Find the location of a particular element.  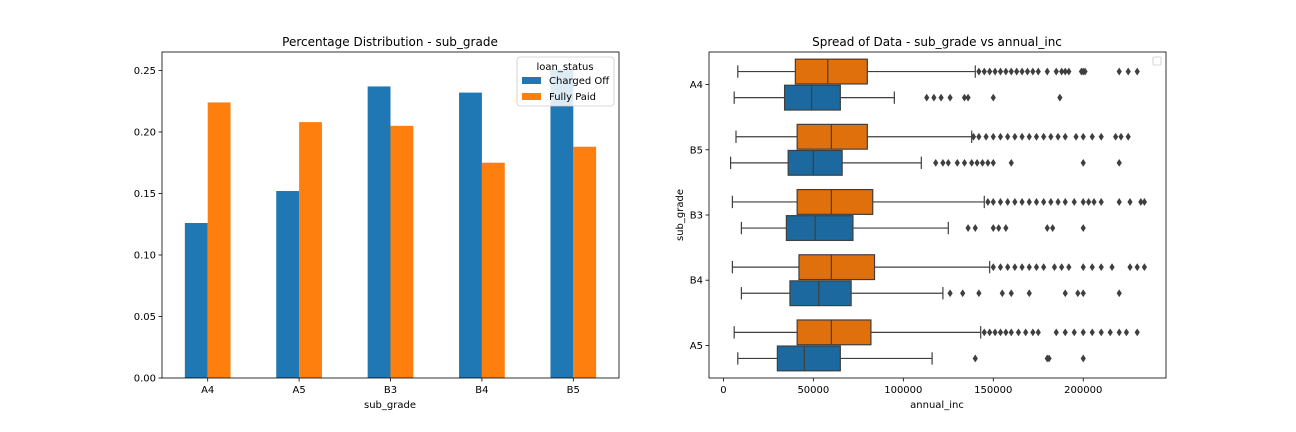

box-b4-charged-off is located at coordinates (931, 293).